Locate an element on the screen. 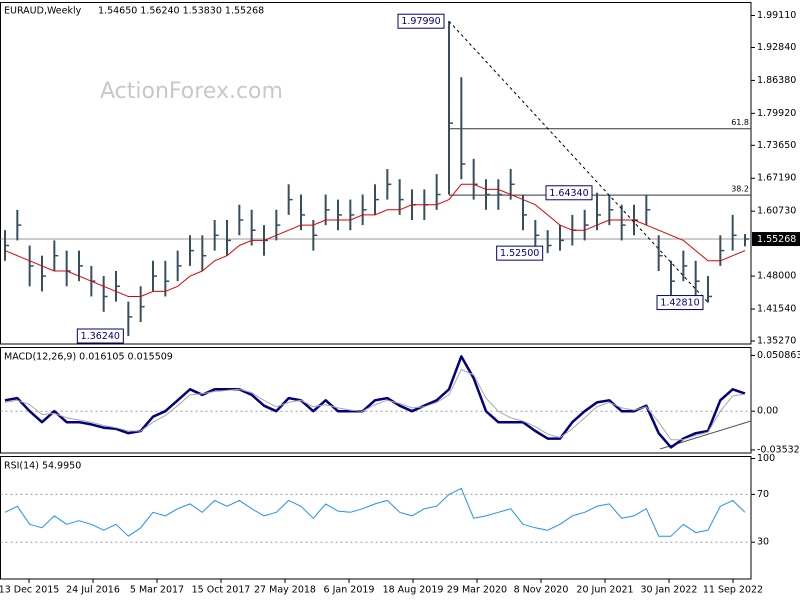 Image resolution: width=800 pixels, height=600 pixels. y-tick-label: 30 is located at coordinates (763, 542).